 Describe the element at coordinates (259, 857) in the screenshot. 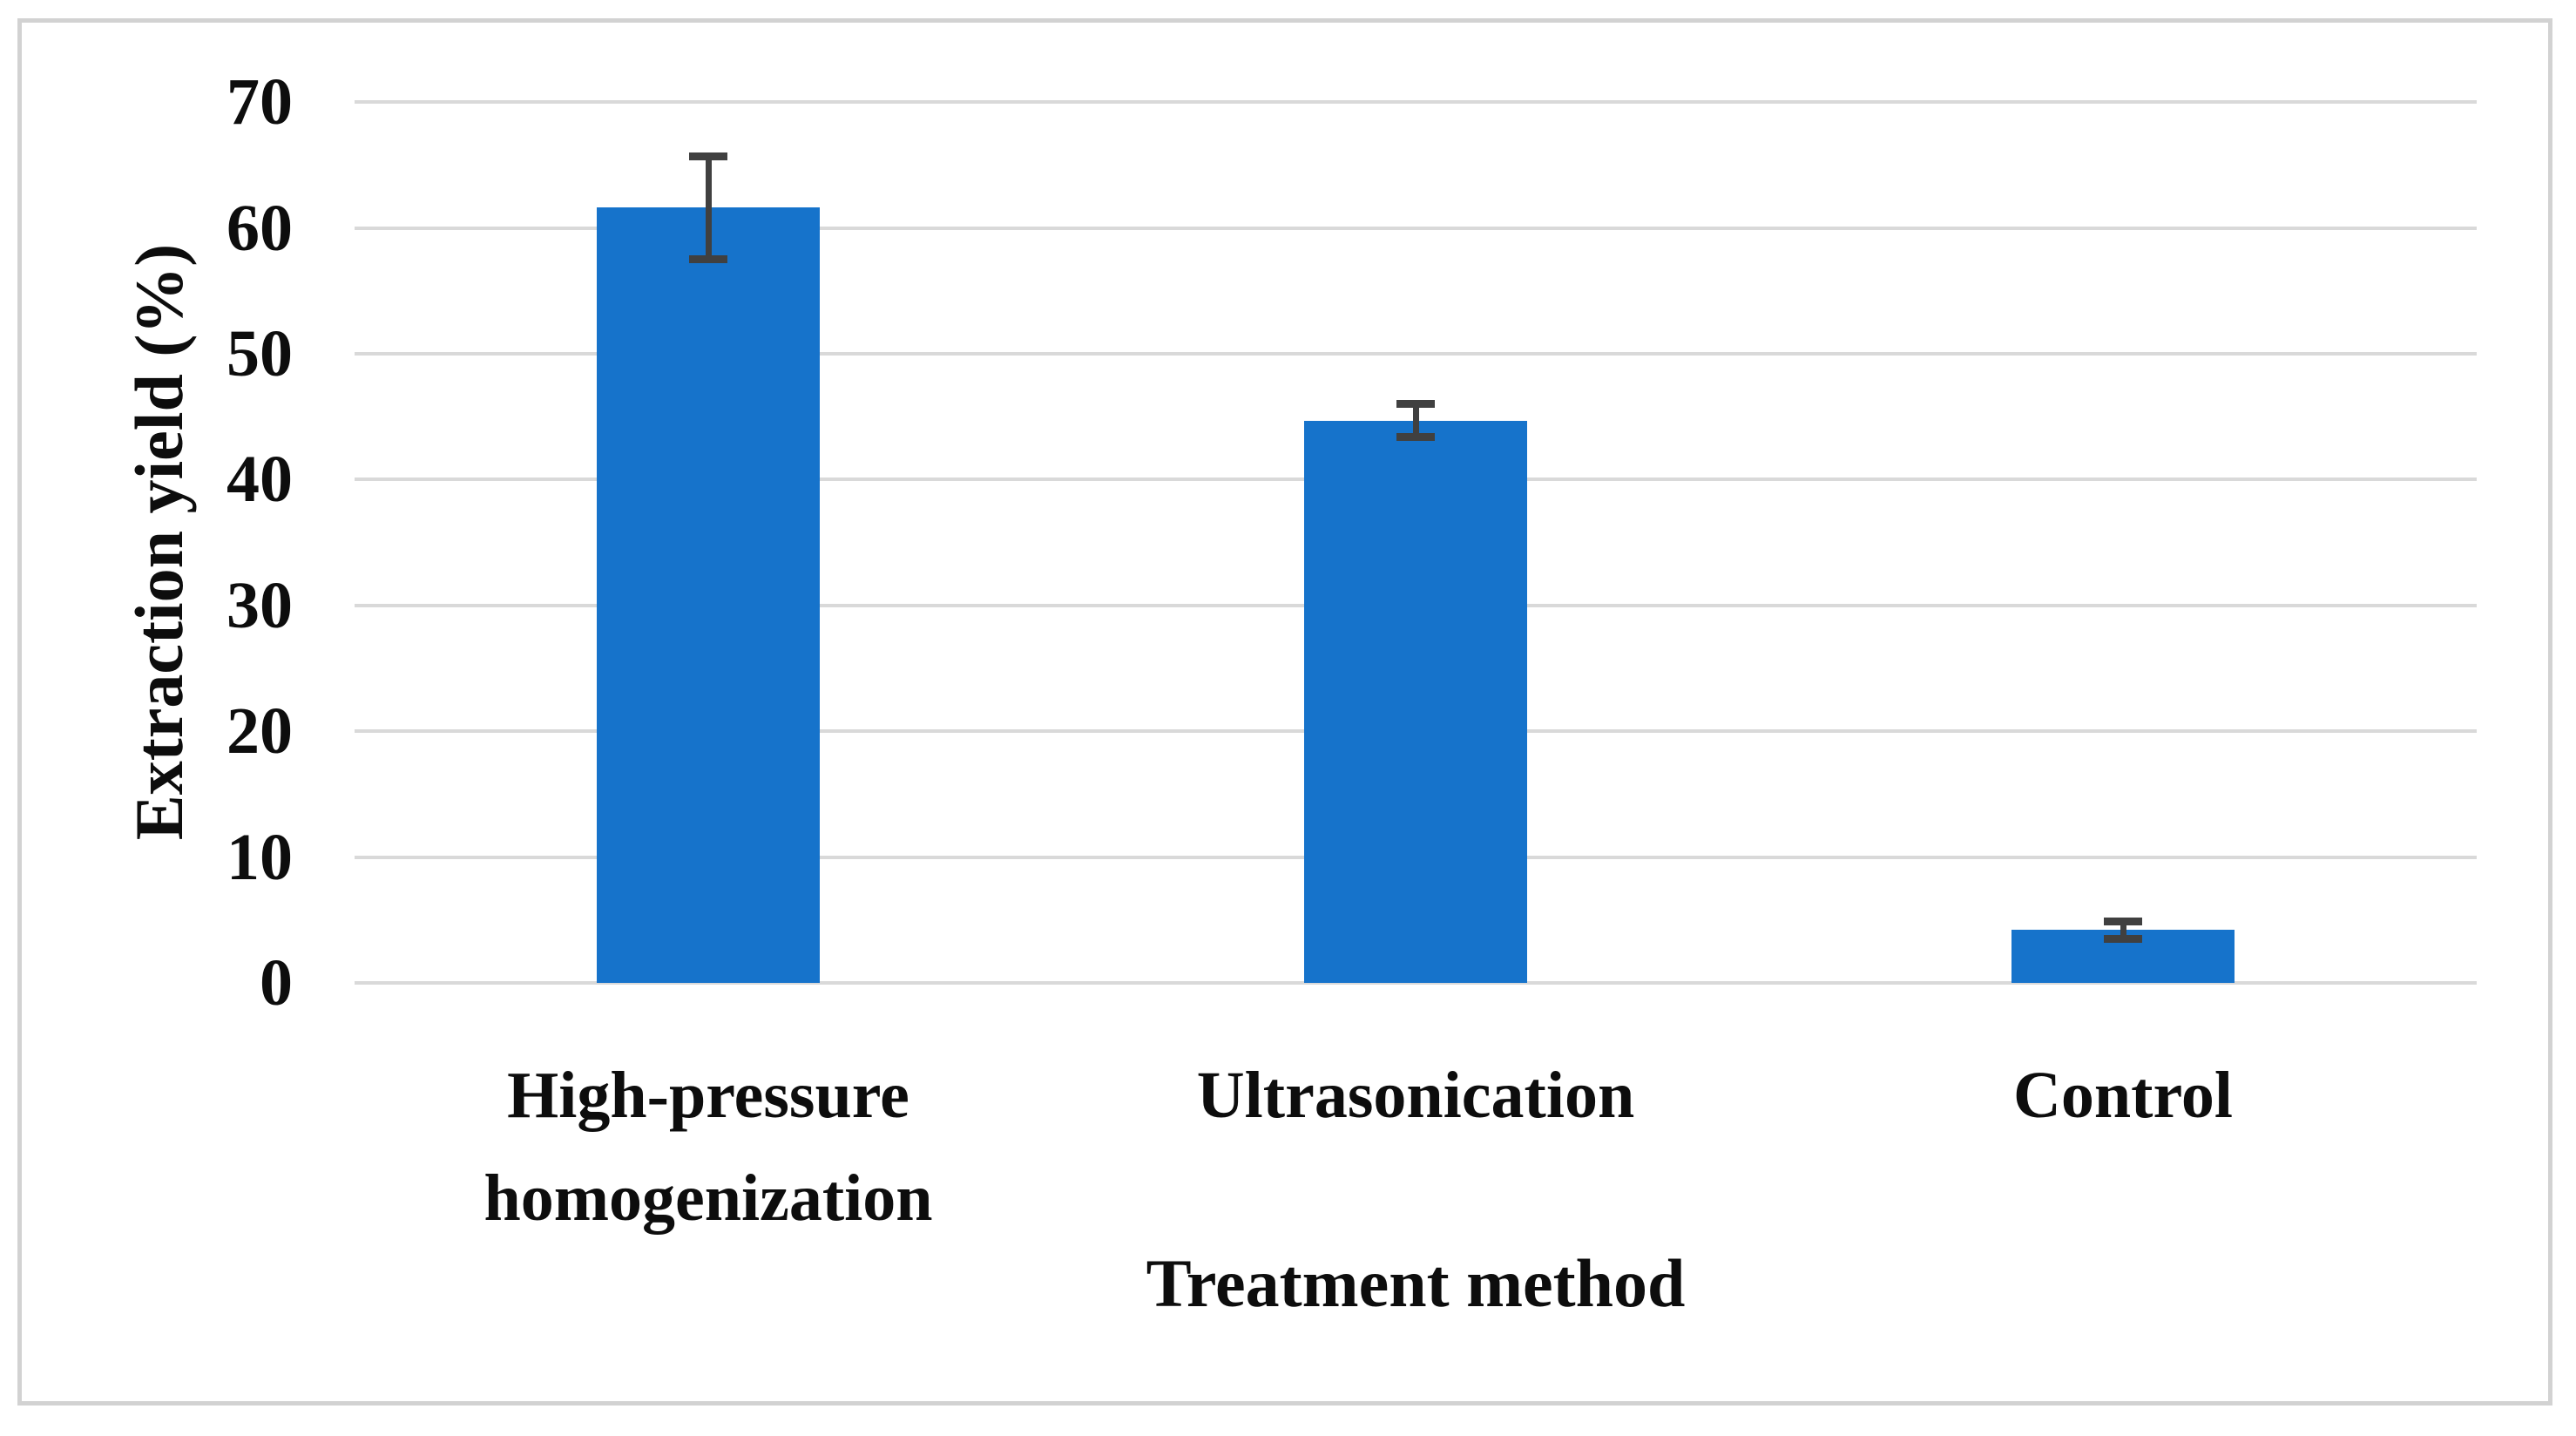

I see `y-tick-label-10: 10` at that location.